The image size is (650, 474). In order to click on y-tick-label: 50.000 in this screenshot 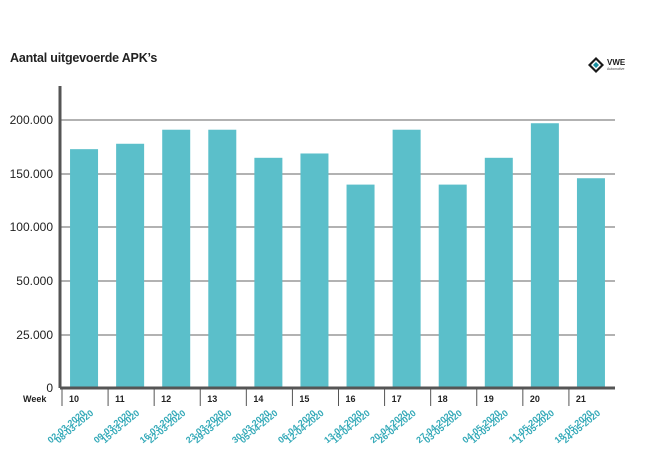, I will do `click(34, 281)`.